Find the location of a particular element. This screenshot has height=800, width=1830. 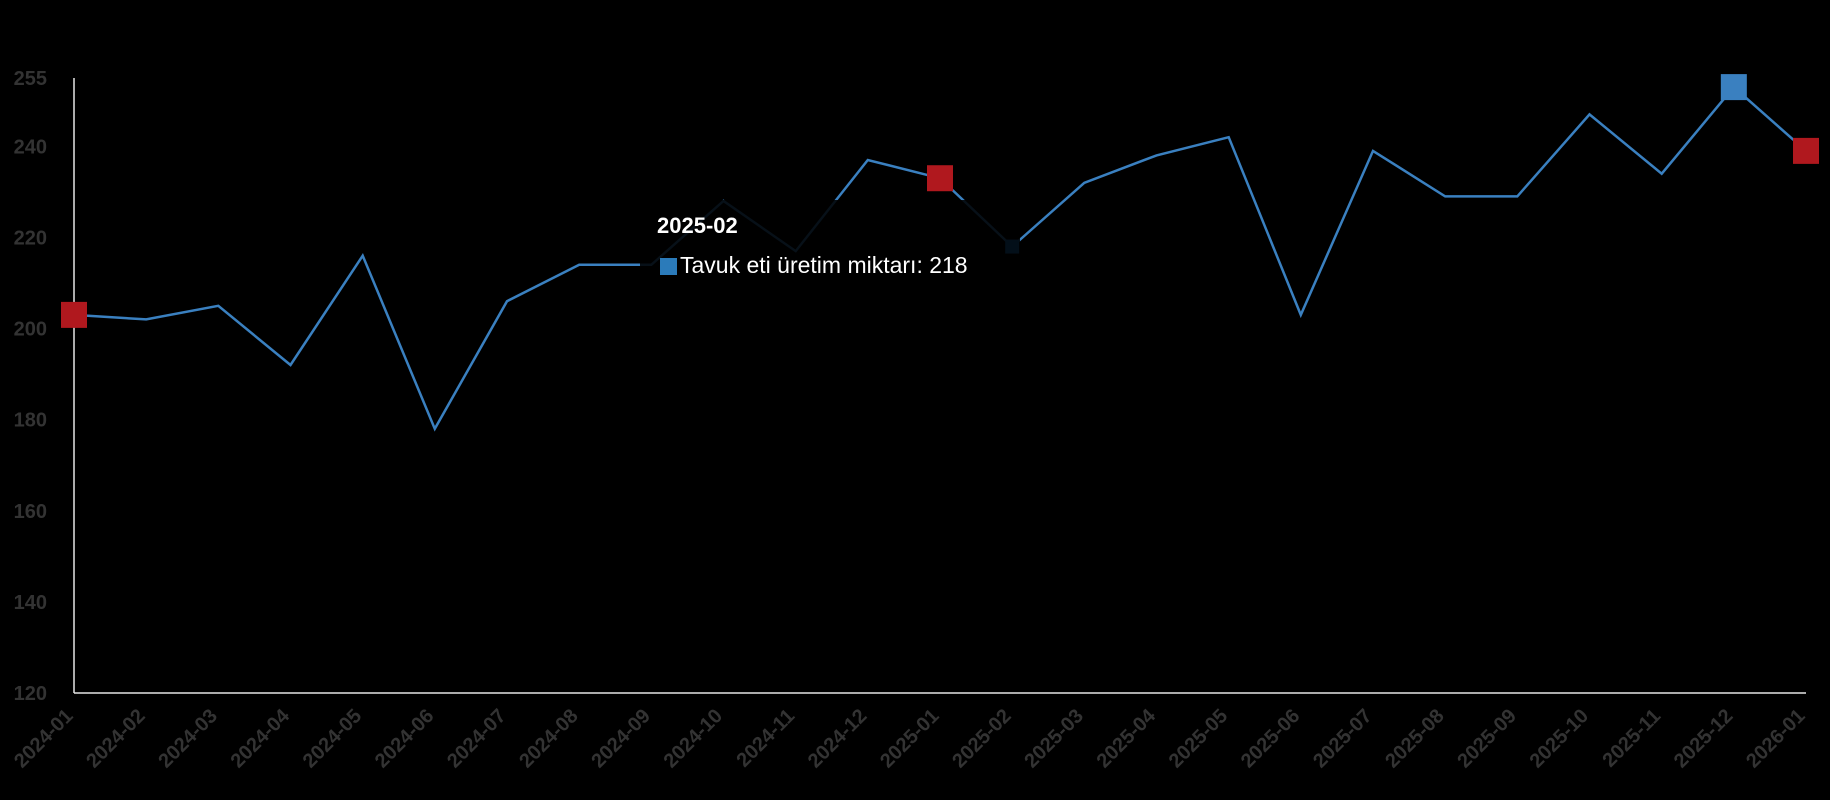

x-tick-label: 2025-01 is located at coordinates (909, 738).